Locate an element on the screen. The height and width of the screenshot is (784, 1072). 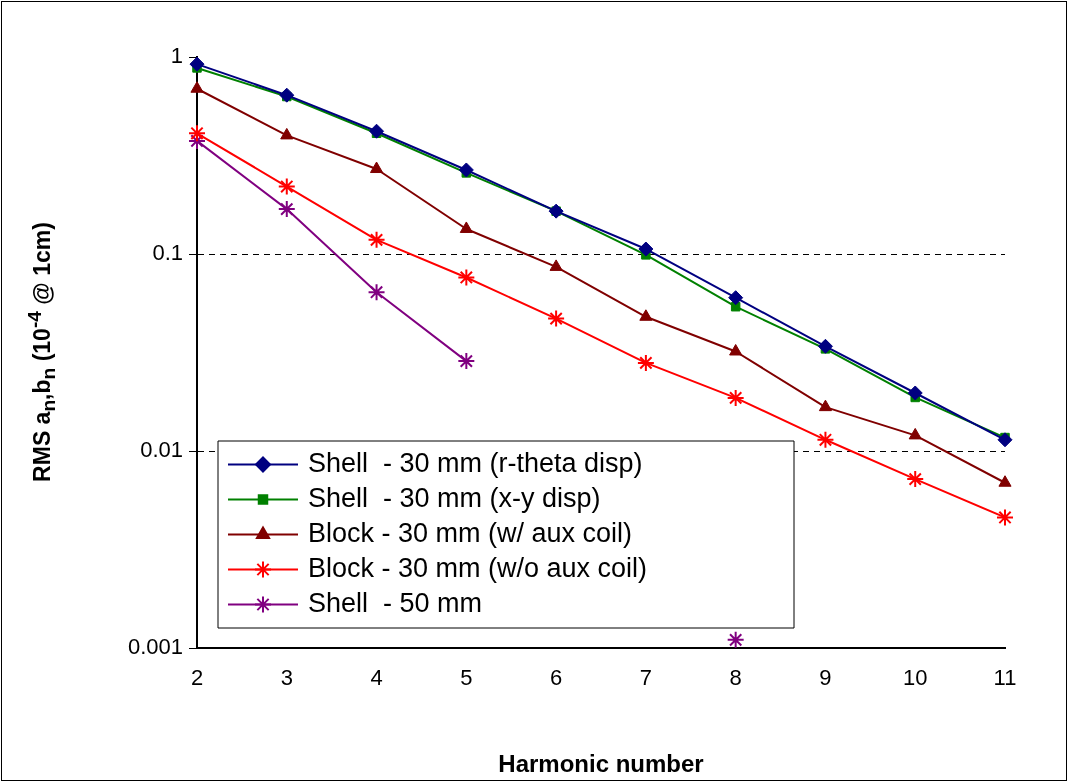
x-tick-label: 11 is located at coordinates (1005, 678).